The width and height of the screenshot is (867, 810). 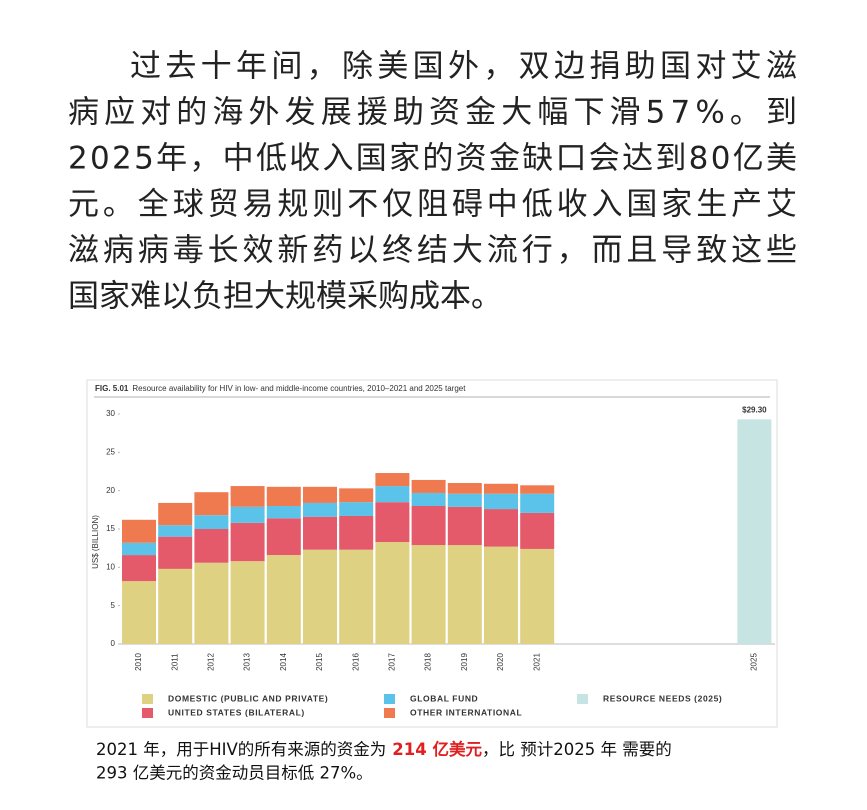 What do you see at coordinates (113, 605) in the screenshot?
I see `y-tick-label: 5` at bounding box center [113, 605].